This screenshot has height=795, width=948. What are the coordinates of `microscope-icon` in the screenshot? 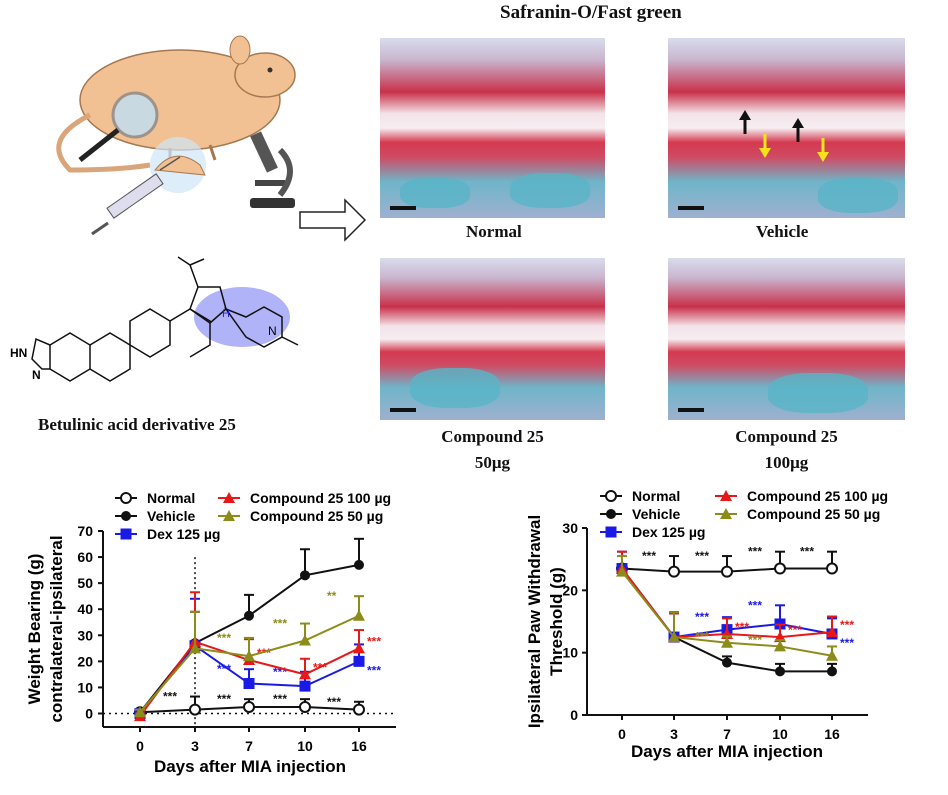 It's located at (272, 169).